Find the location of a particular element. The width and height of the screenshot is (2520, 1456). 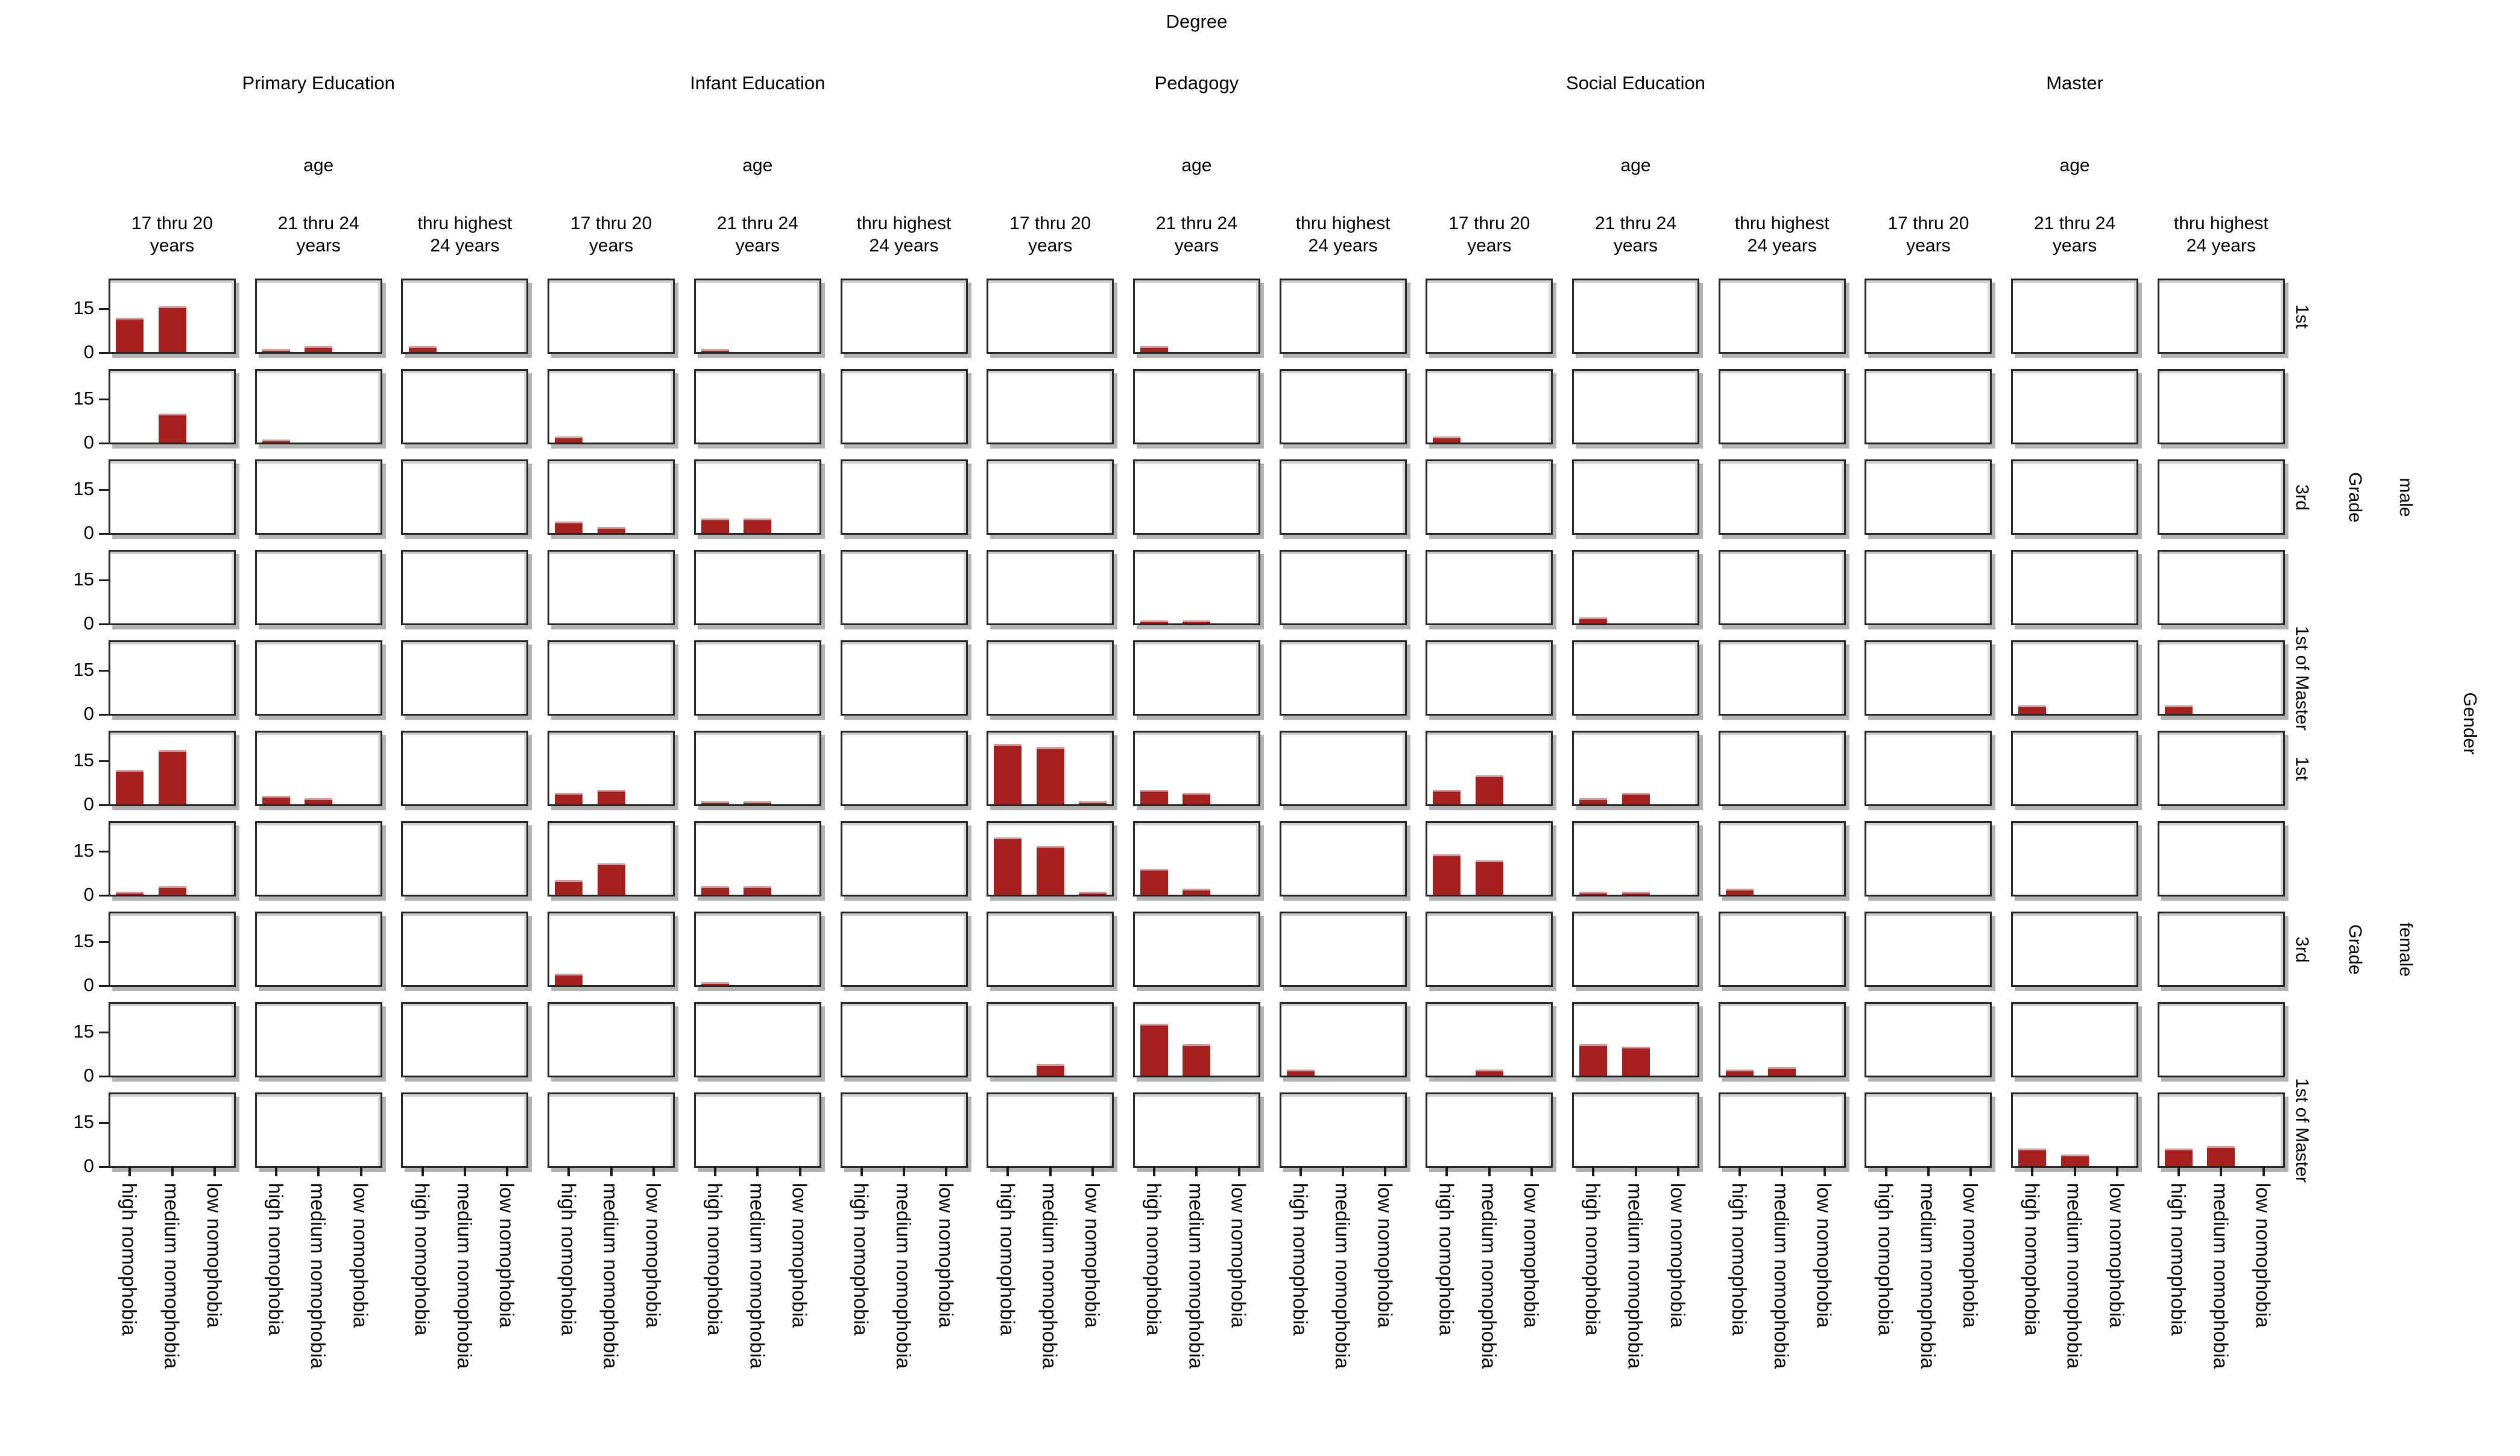

age-bin-header: 17 thru 20 years is located at coordinates (1050, 235).